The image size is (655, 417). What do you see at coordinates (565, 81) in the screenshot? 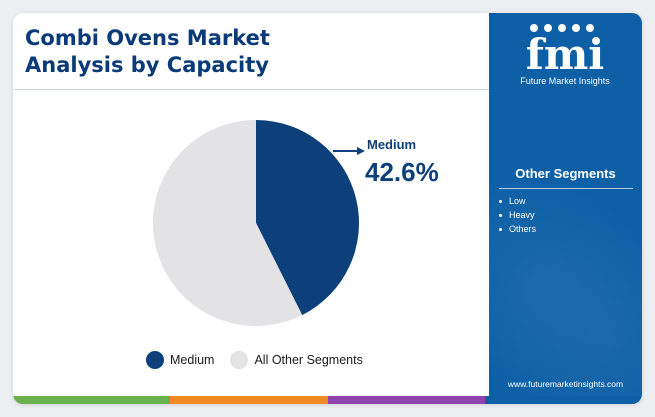
I see `logo-company-name: Future Market Insights` at bounding box center [565, 81].